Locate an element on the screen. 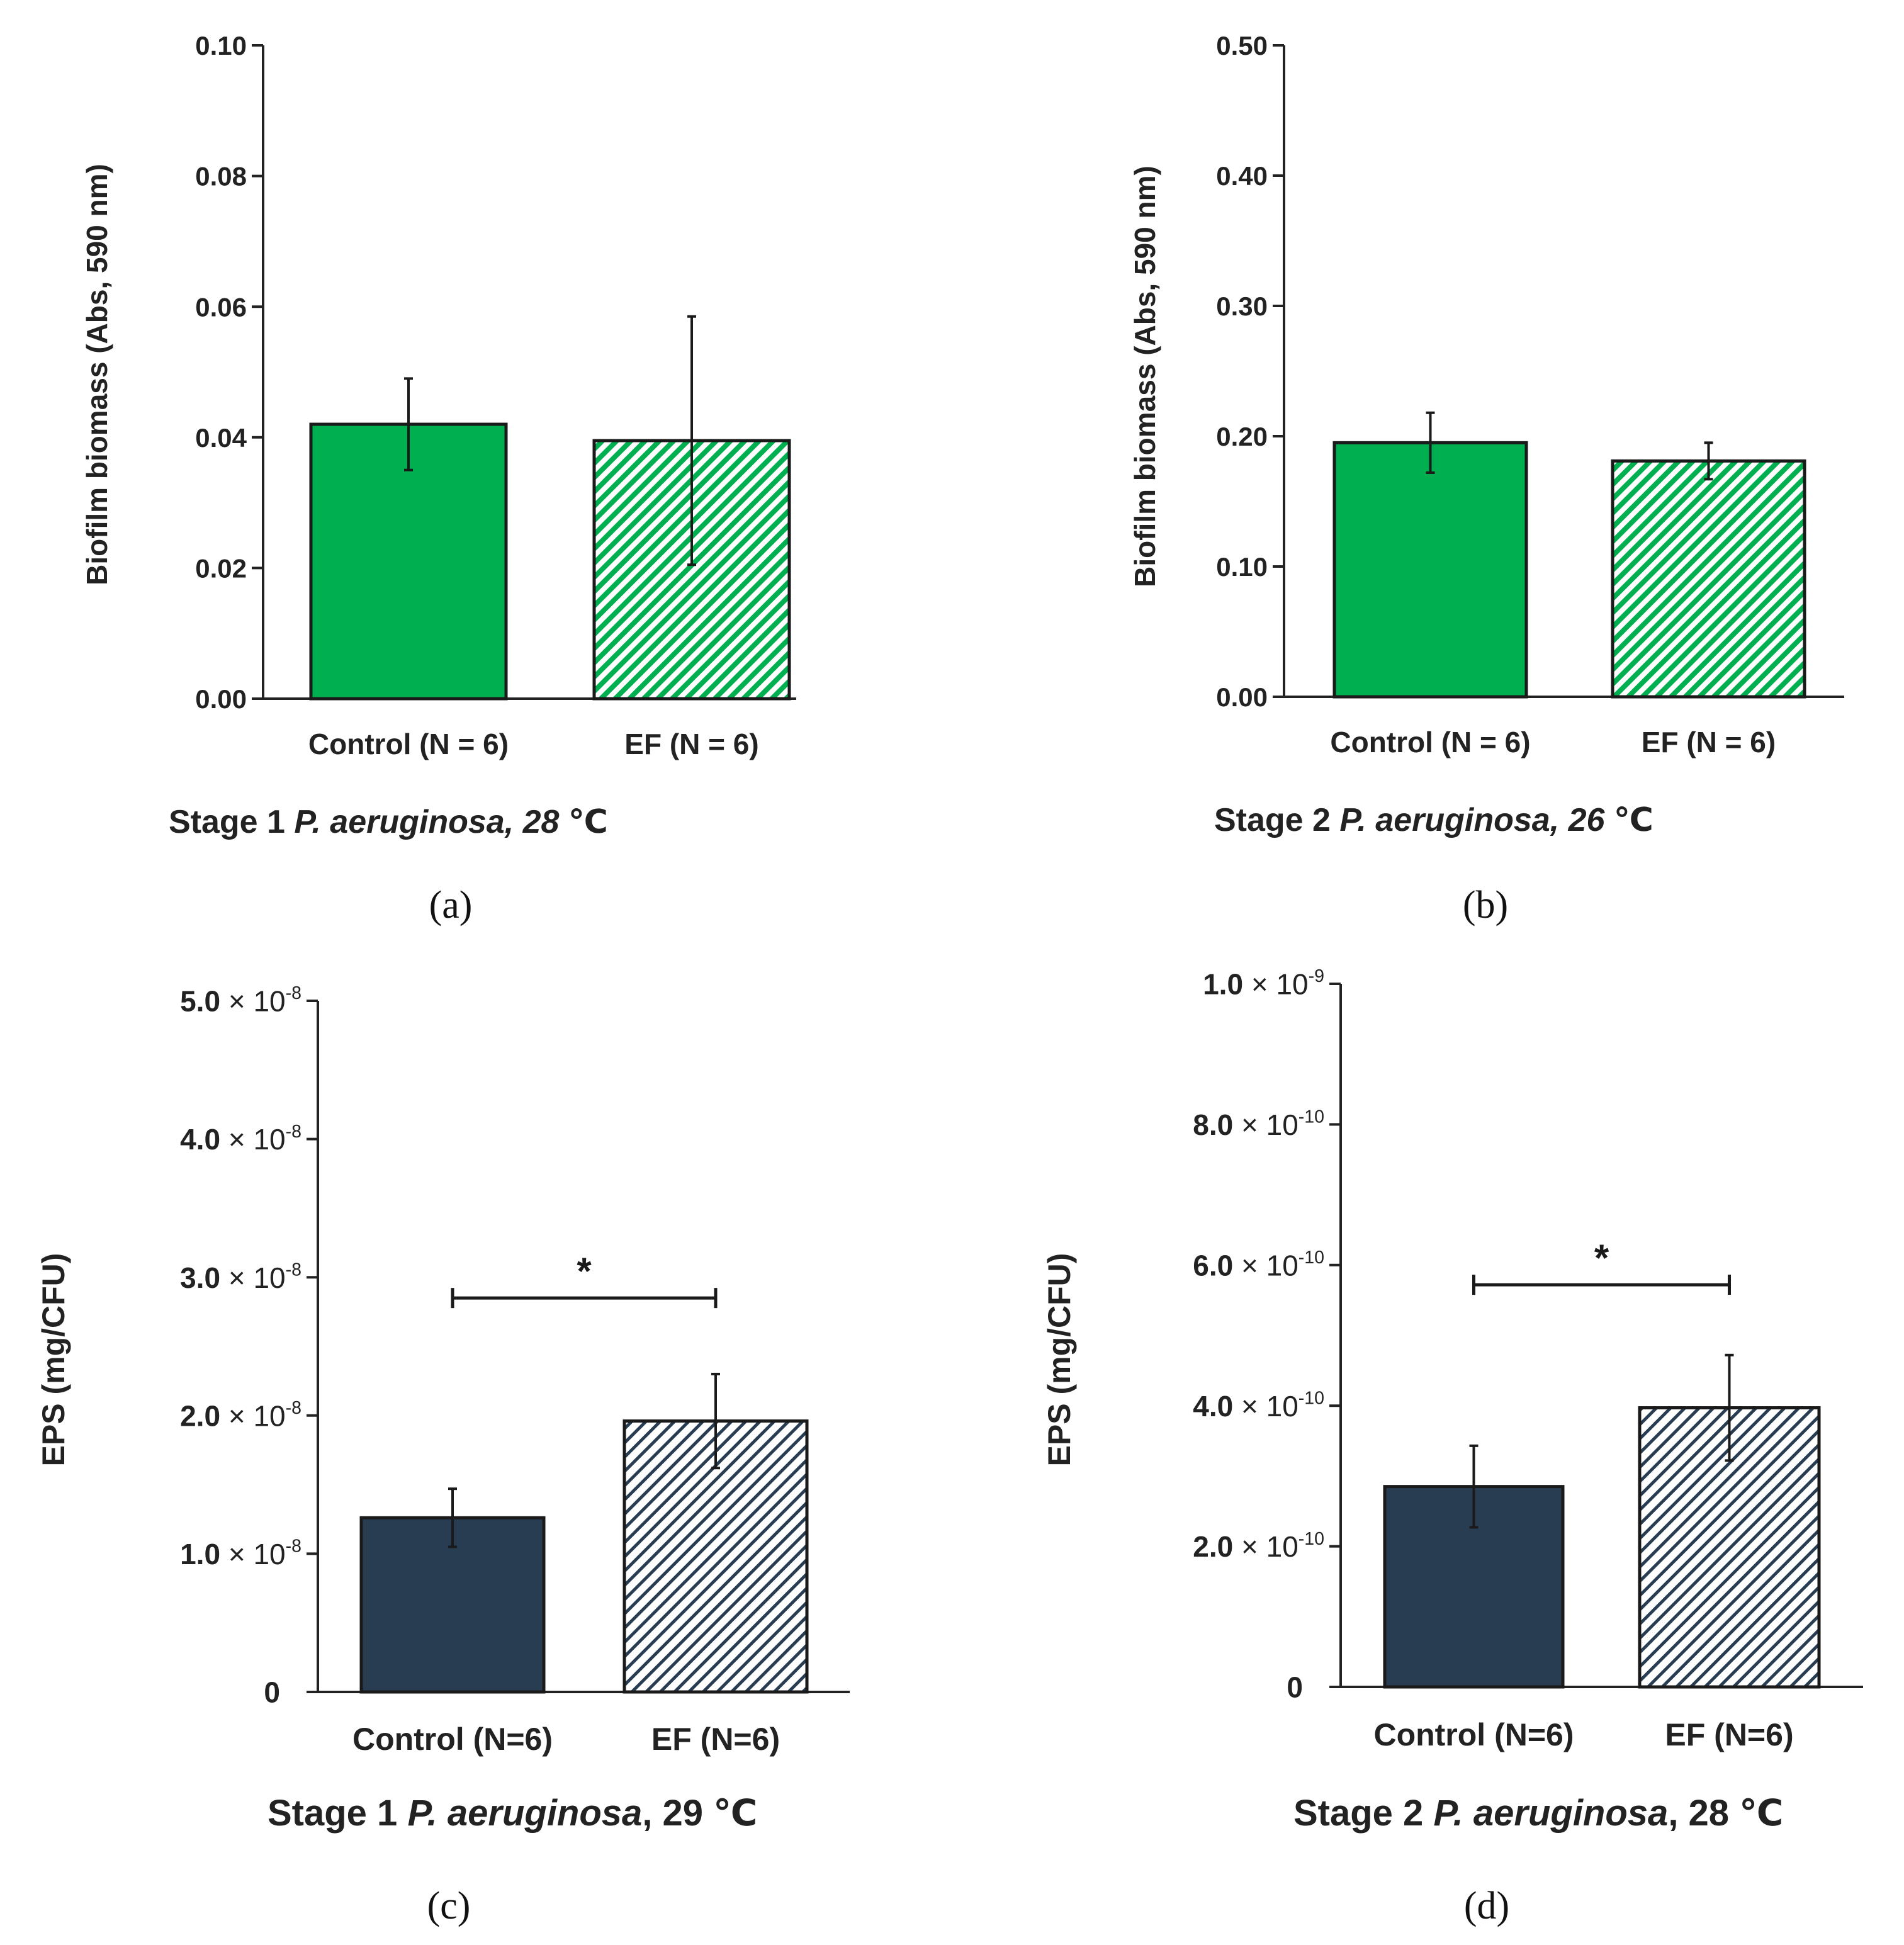  chart-title: Stage 2 P. aeruginosa, 28 ℃ is located at coordinates (1538, 1813).